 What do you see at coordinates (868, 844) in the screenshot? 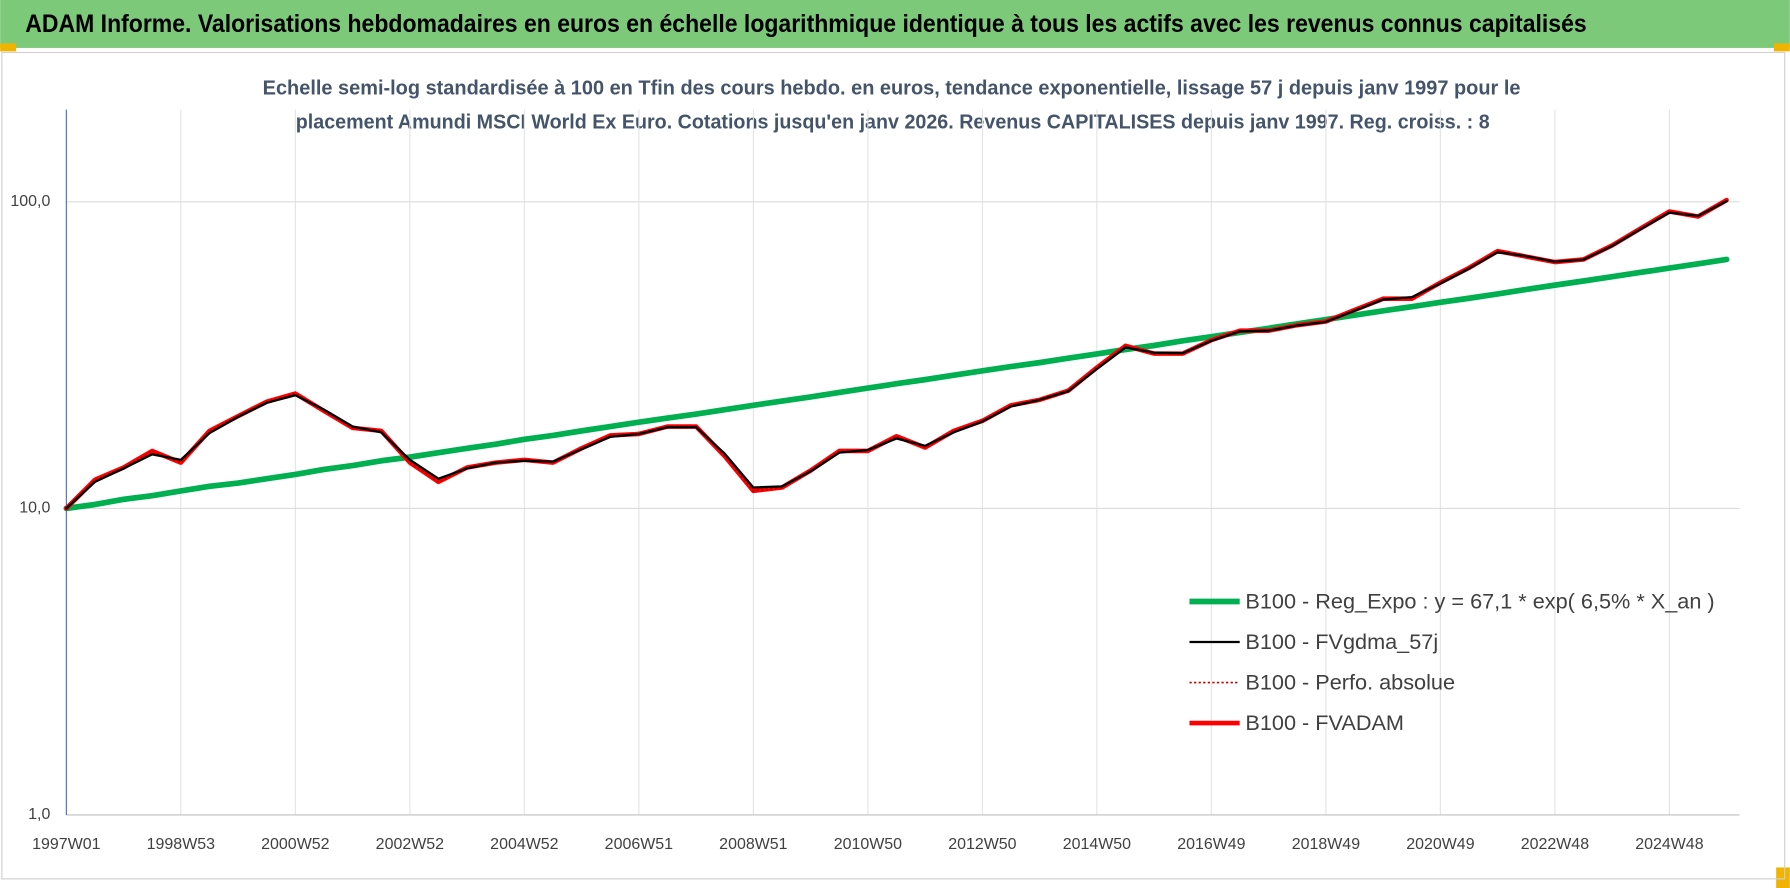
I see `x-tick-label: 2010W50` at bounding box center [868, 844].